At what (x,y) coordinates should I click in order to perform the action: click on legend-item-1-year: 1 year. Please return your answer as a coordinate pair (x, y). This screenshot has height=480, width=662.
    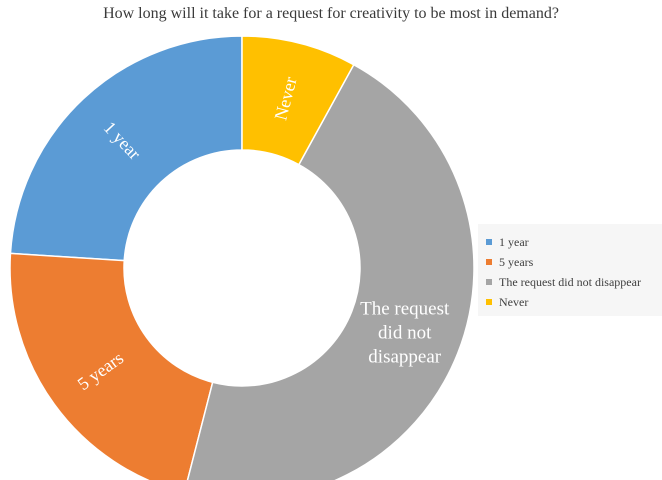
    Looking at the image, I should click on (507, 242).